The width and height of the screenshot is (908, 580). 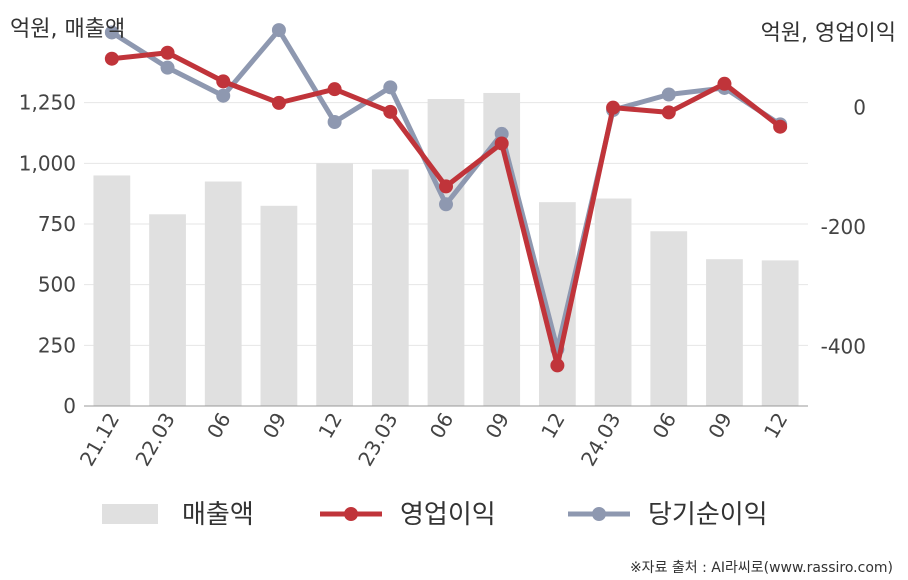 I want to click on left-axis-ticks: 0 250 500 750 1,000 1,250, so click(x=47, y=254).